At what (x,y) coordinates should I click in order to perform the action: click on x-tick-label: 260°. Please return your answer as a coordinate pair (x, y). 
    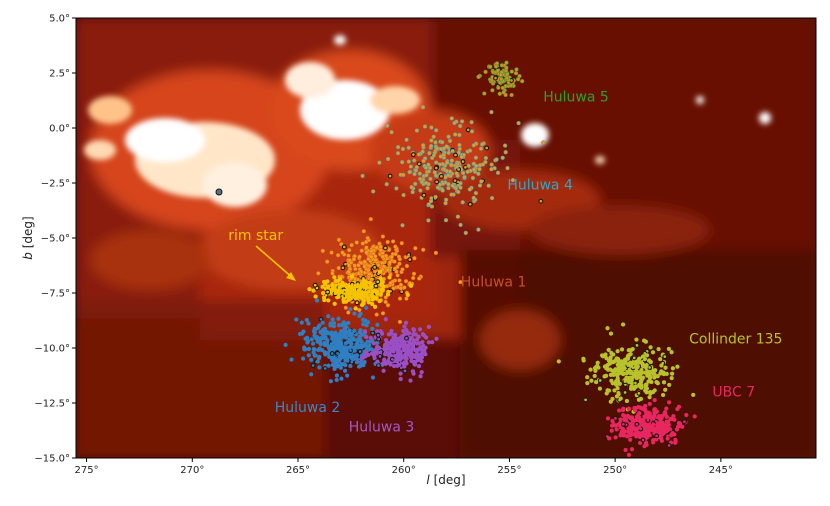
    Looking at the image, I should click on (404, 470).